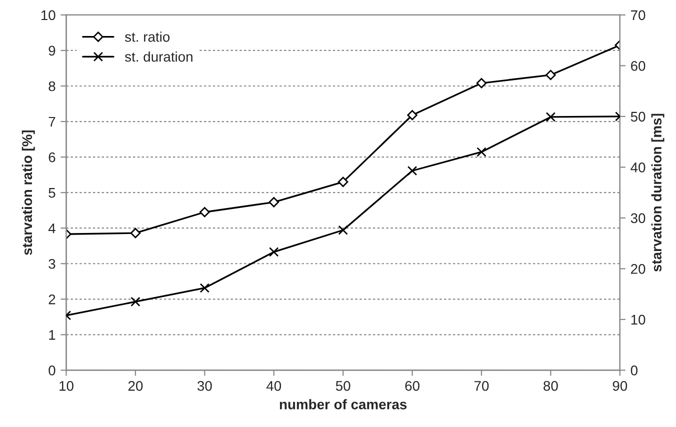 This screenshot has height=427, width=676. I want to click on x-tick-label: 50, so click(343, 385).